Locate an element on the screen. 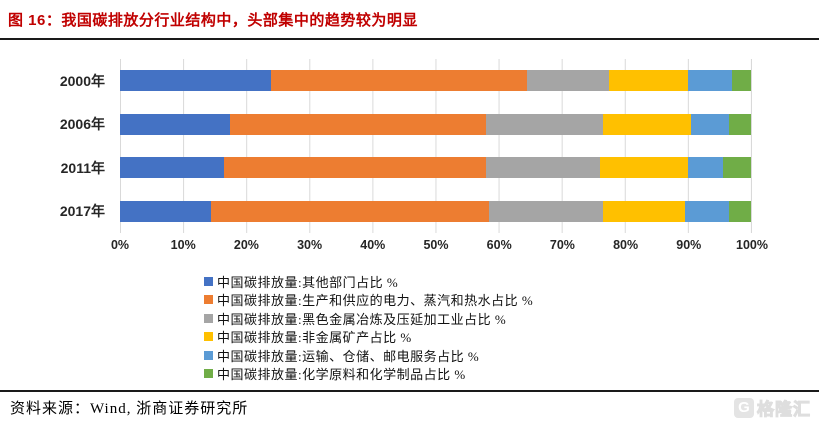 The image size is (819, 423). legend-item: 中国碳排放量:运输、仓储、邮电服务占比 % is located at coordinates (511, 355).